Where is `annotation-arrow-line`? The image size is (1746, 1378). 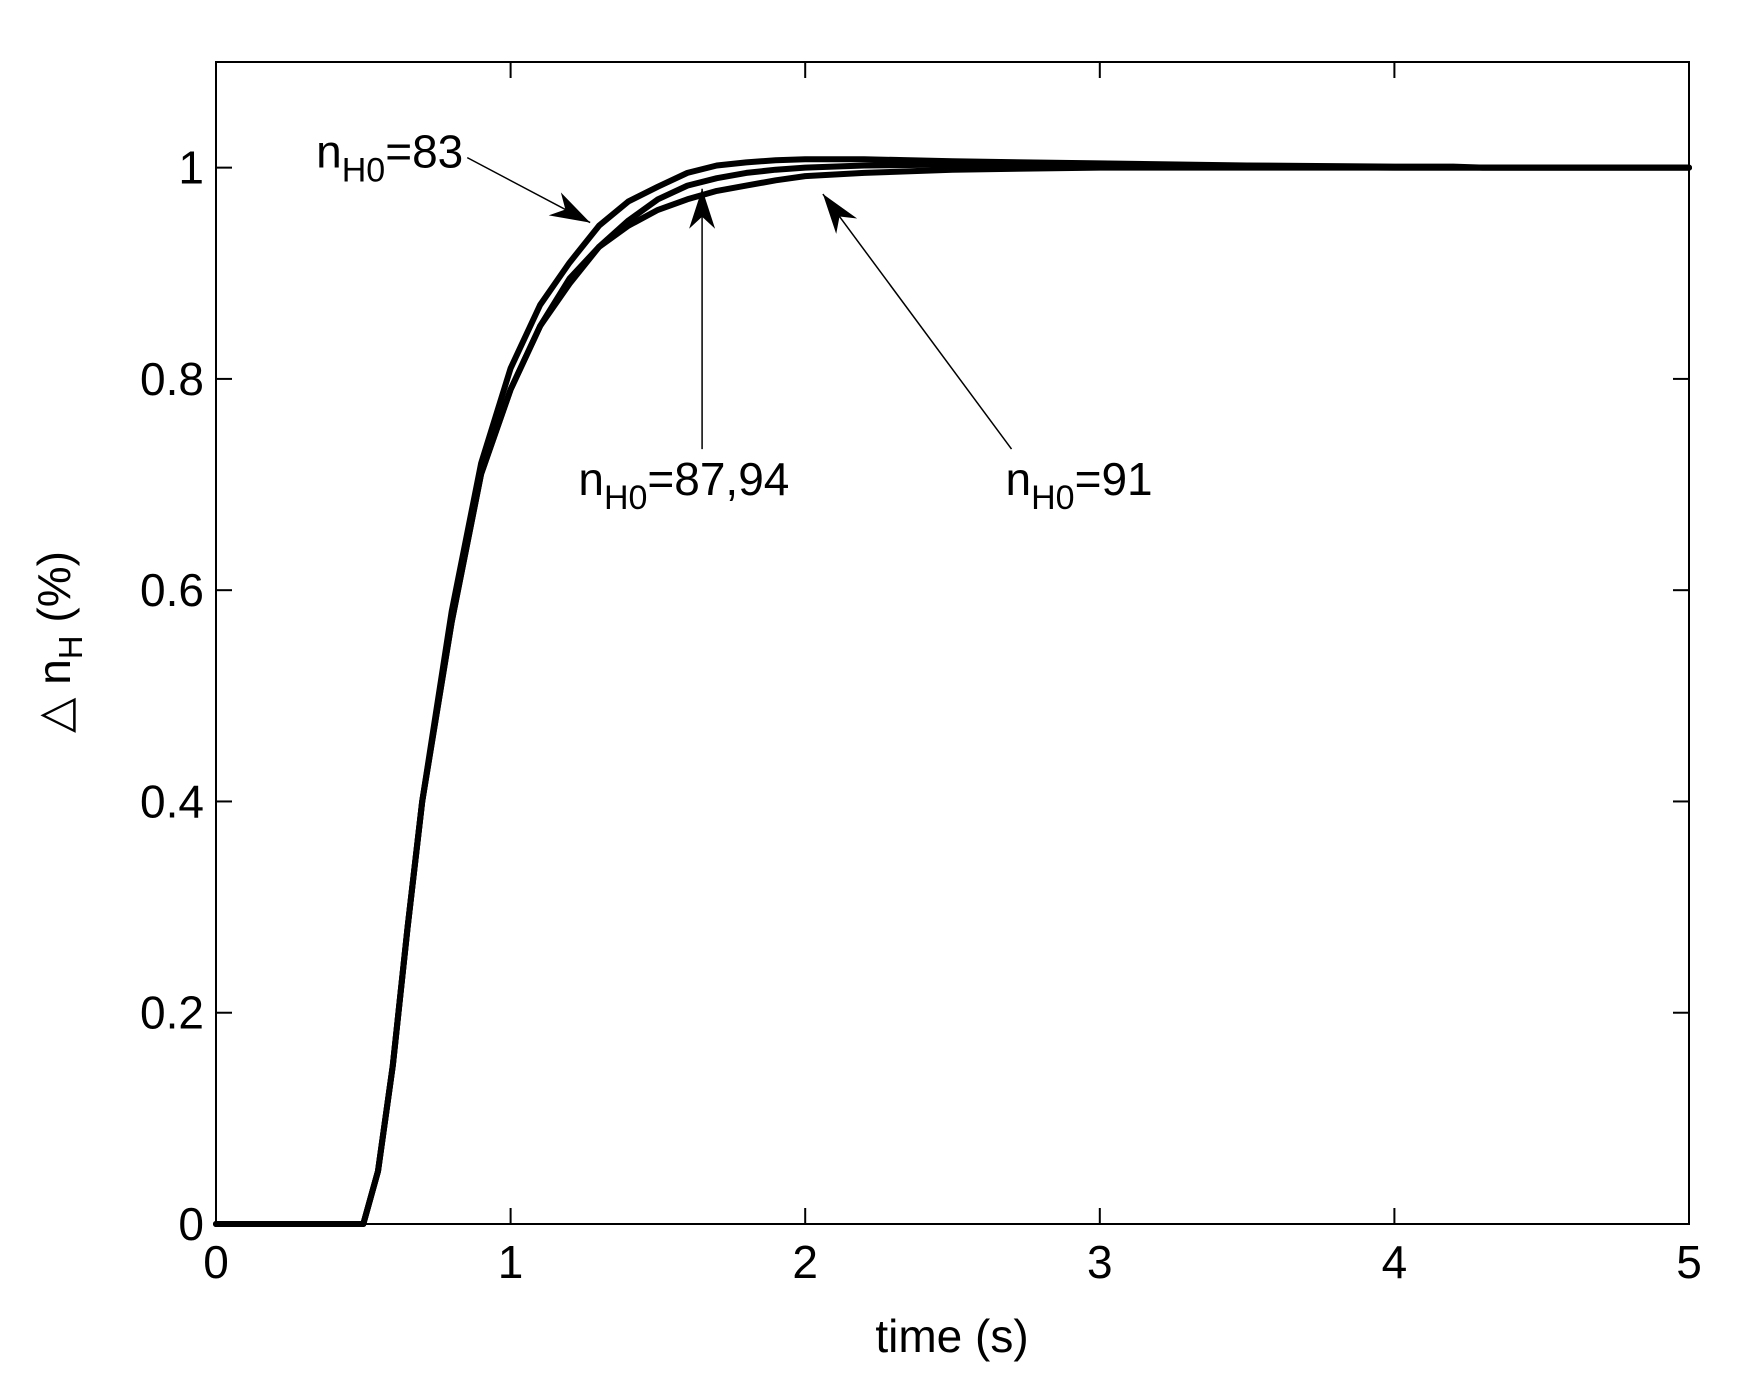
annotation-arrow-line is located at coordinates (917, 321).